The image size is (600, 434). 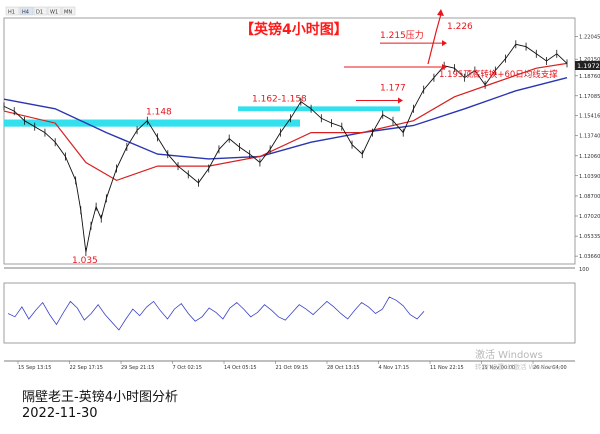 I want to click on tab-label: W1, so click(x=54, y=13).